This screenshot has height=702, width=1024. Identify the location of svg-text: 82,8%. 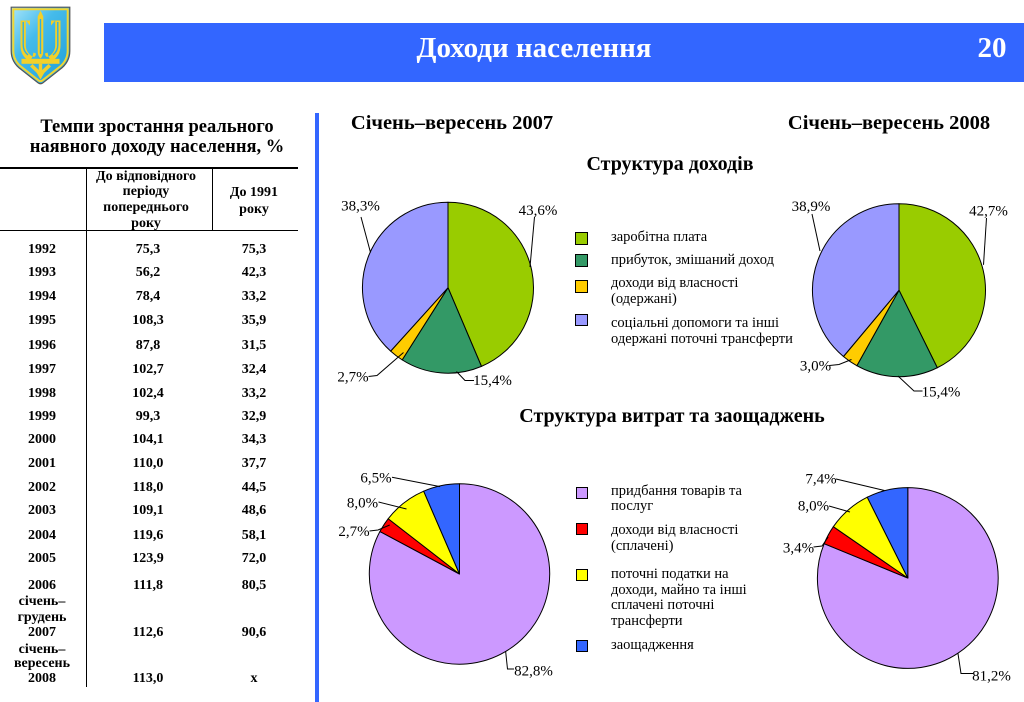
(533, 672).